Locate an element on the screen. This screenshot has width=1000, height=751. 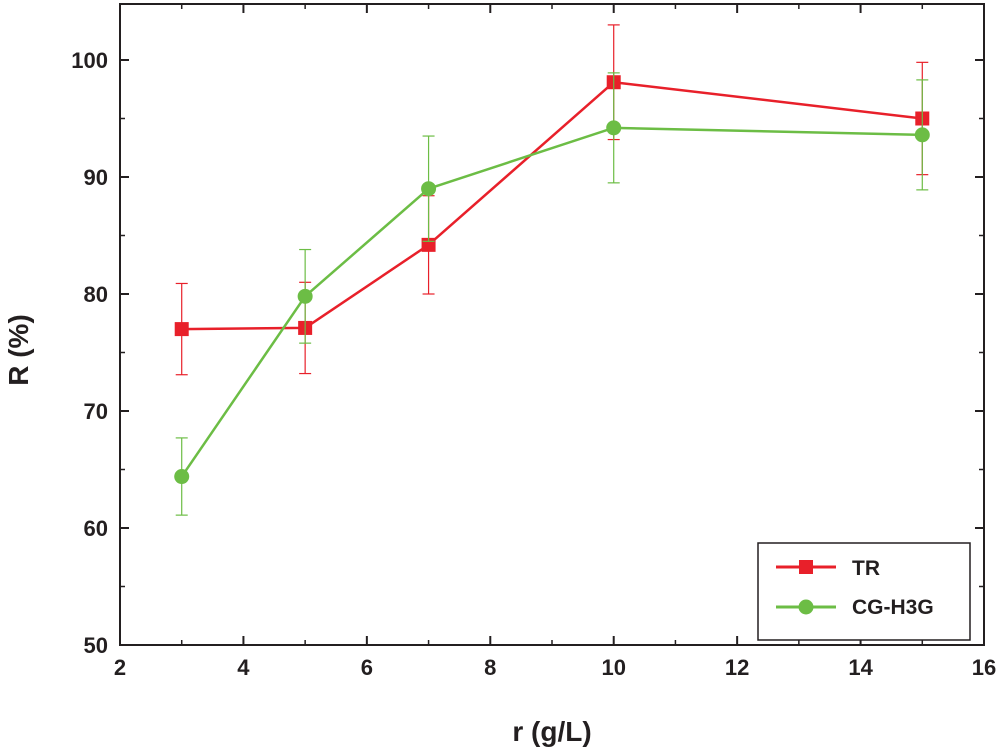
y-tick-label: 50 is located at coordinates (96, 645).